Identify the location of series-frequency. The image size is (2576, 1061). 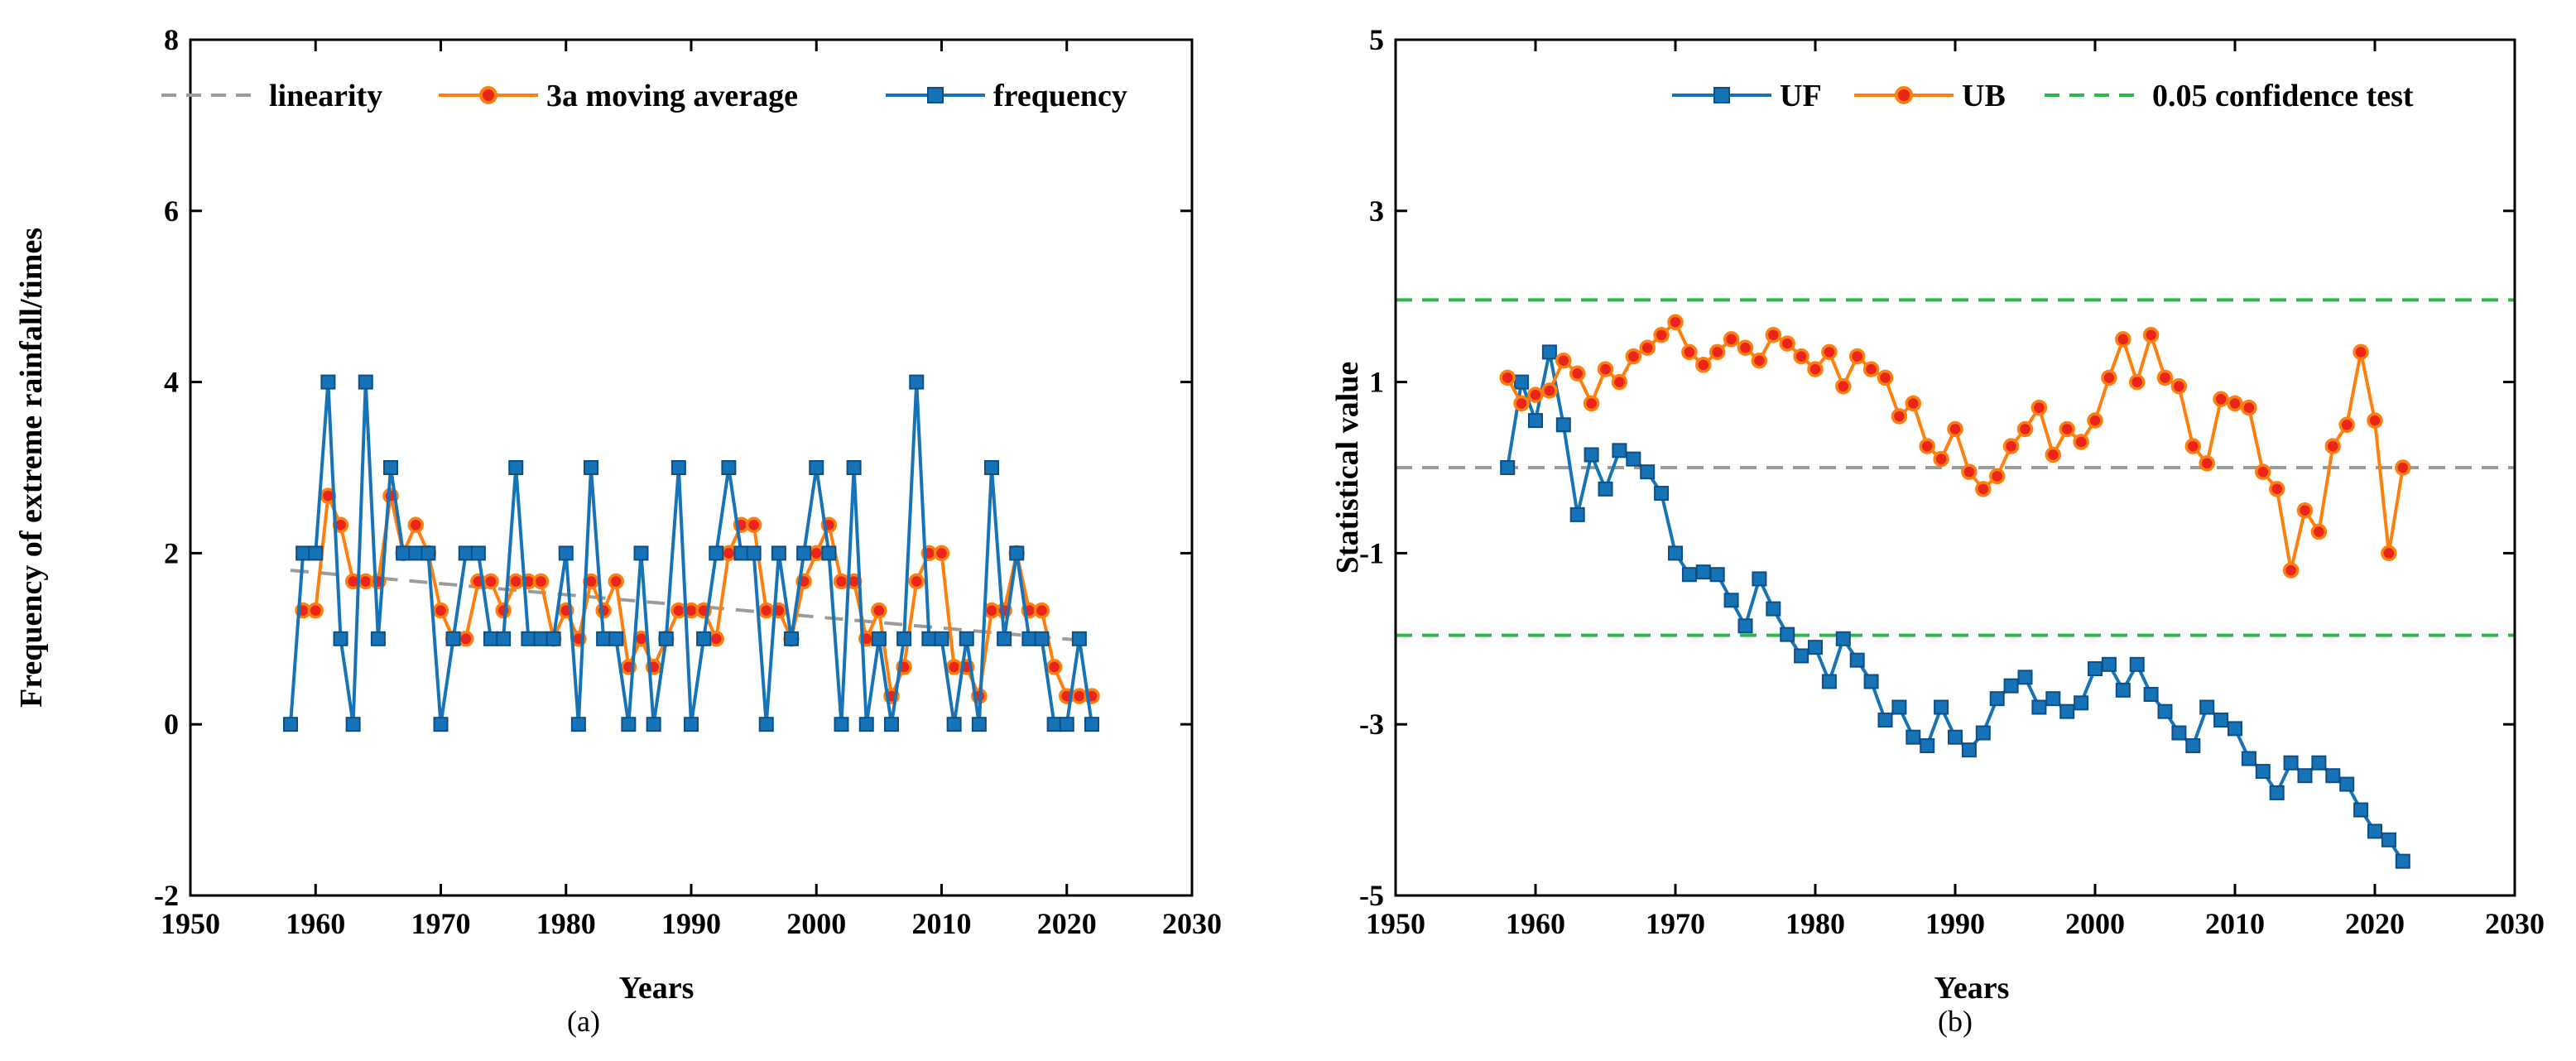
(691, 553).